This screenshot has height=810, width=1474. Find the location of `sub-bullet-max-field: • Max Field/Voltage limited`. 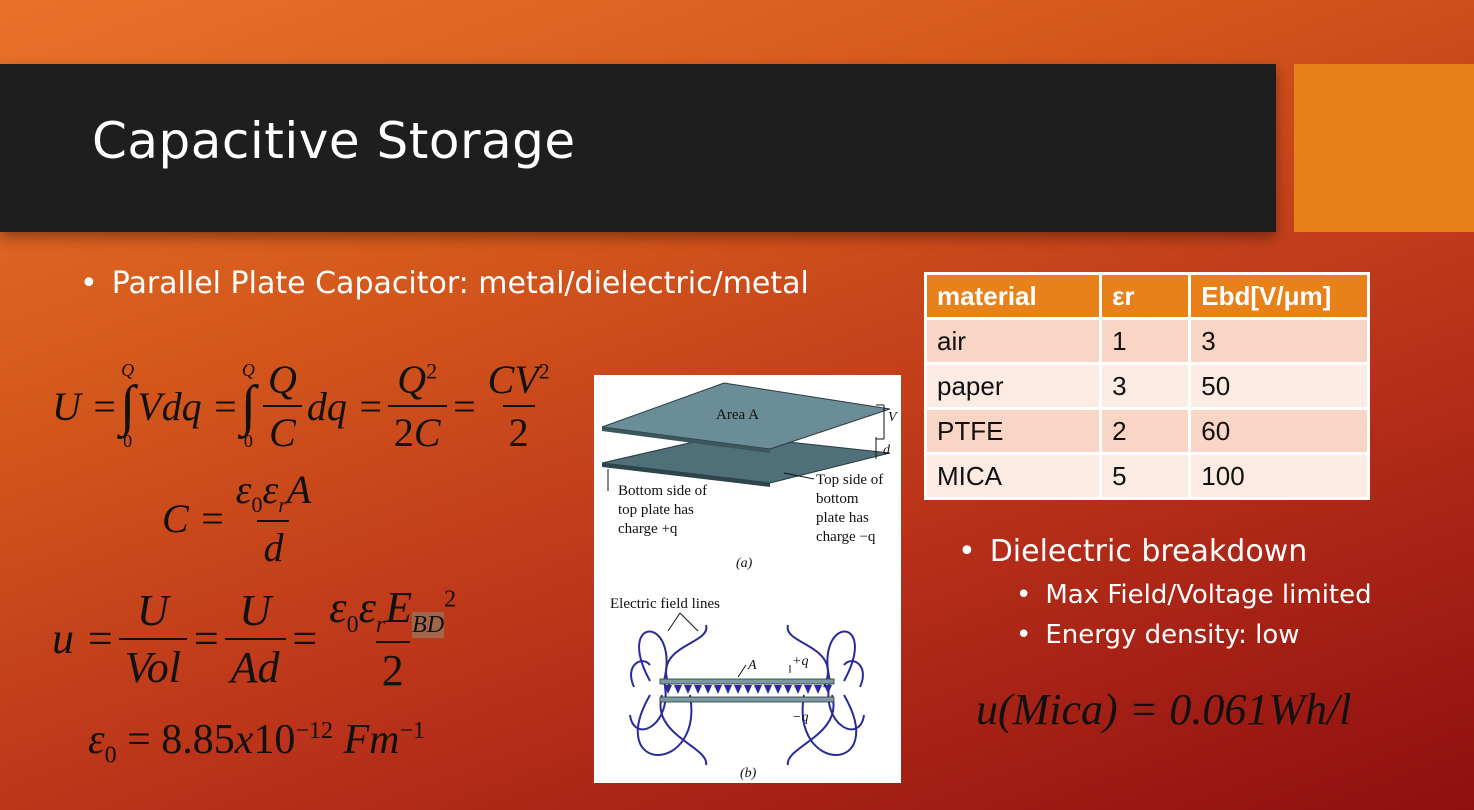

sub-bullet-max-field: • Max Field/Voltage limited is located at coordinates (1194, 595).